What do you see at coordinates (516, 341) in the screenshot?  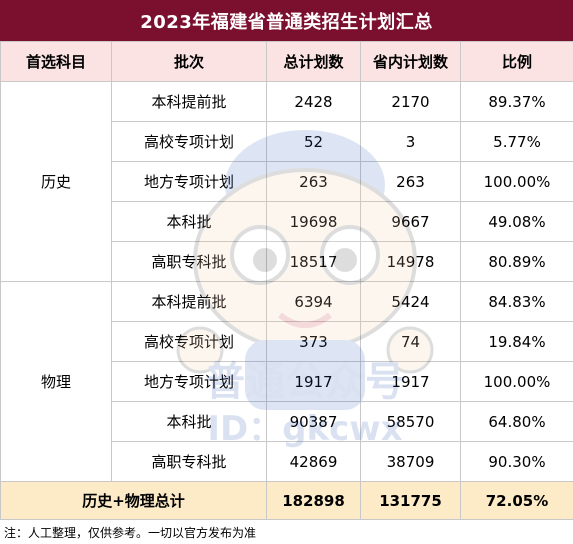 I see `ratio-cell: 19.84%` at bounding box center [516, 341].